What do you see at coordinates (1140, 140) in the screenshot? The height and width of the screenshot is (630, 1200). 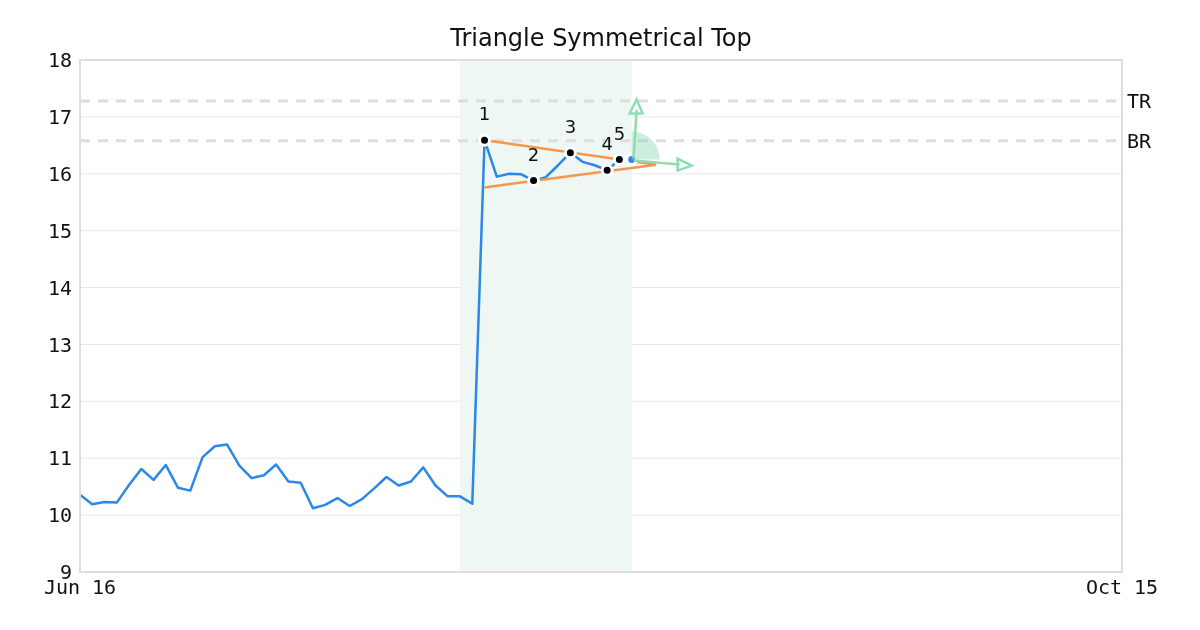 I see `ref-line-label: BR` at bounding box center [1140, 140].